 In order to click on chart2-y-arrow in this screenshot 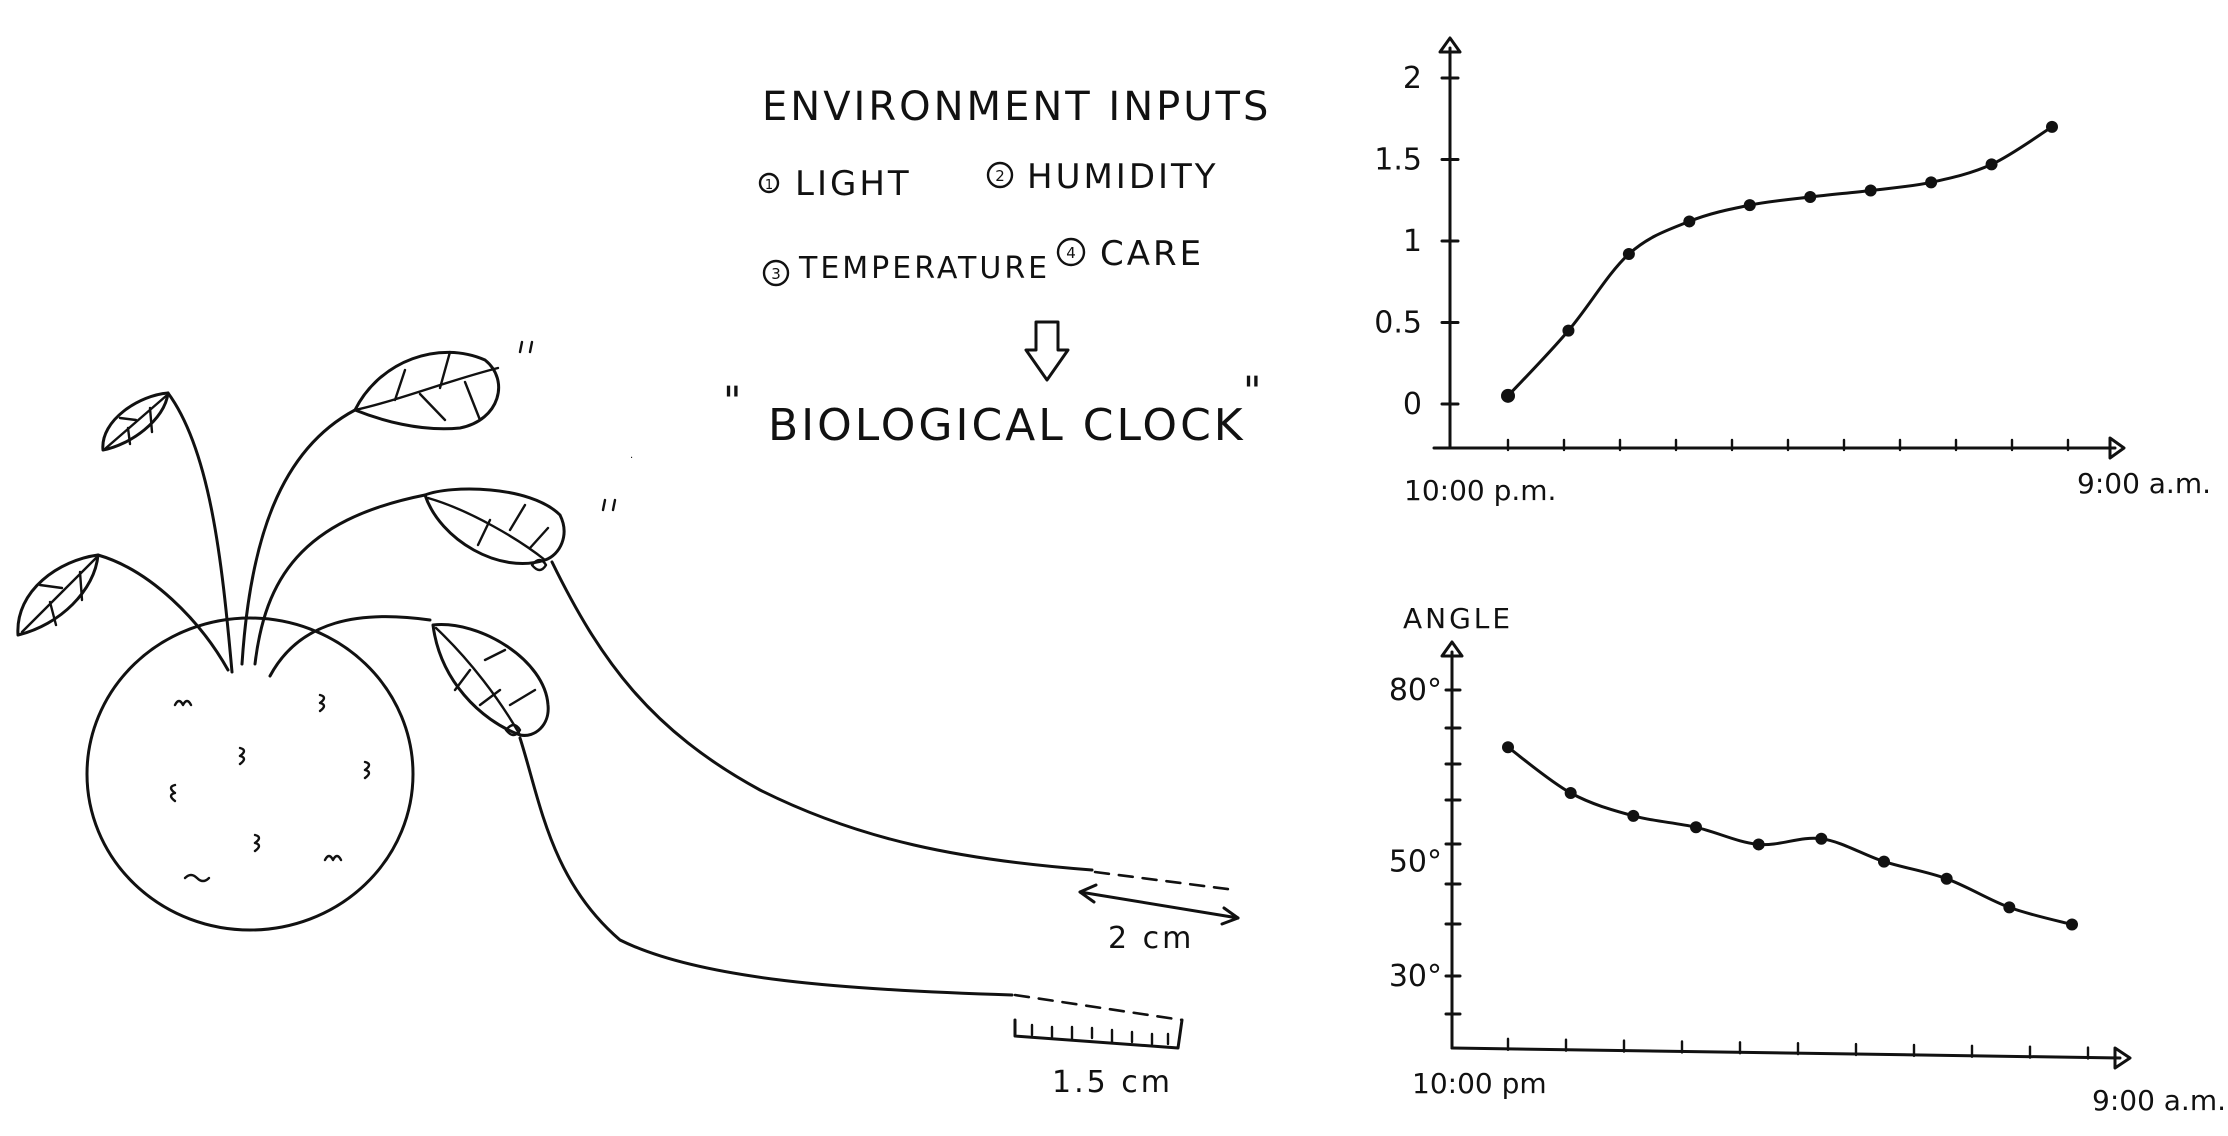, I will do `click(1452, 649)`.